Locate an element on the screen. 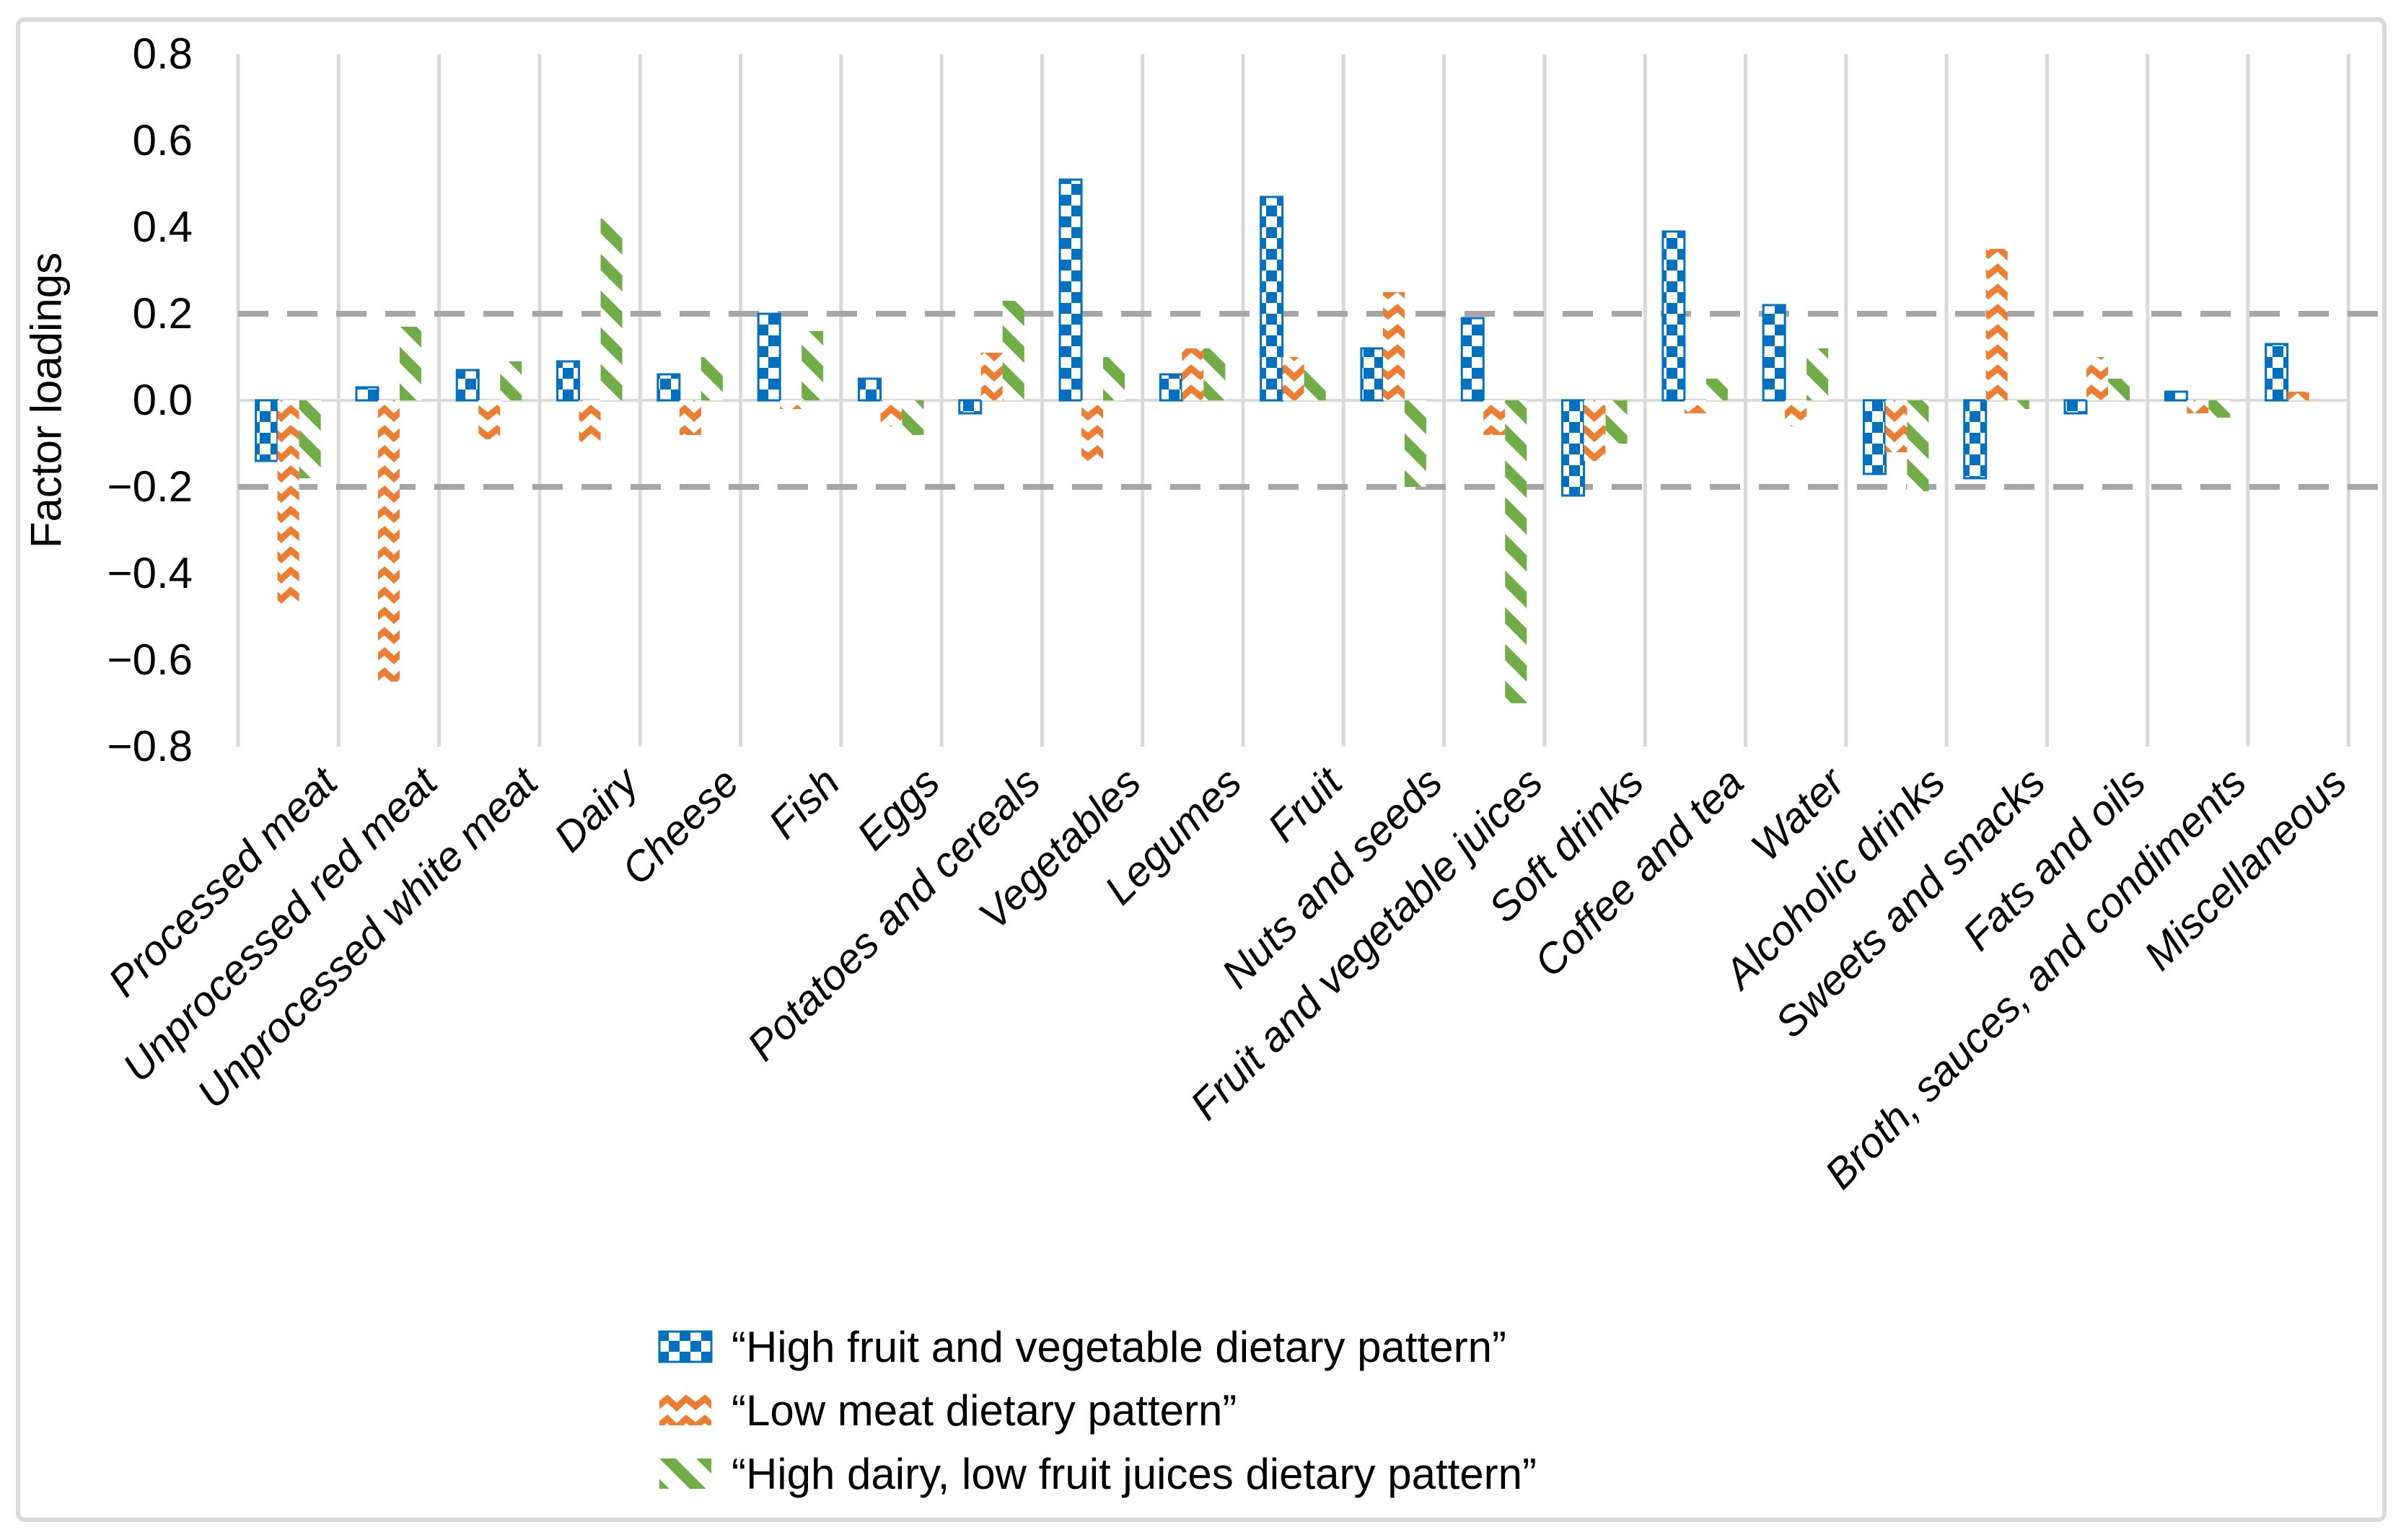 This screenshot has height=1540, width=2406. y-tick-label: −0.4 is located at coordinates (150, 573).